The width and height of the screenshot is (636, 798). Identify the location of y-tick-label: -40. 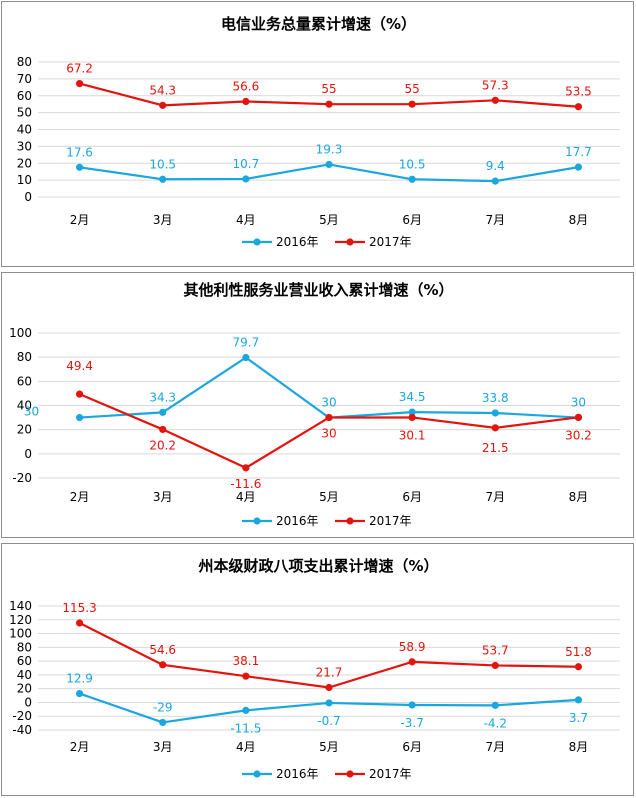
(22, 730).